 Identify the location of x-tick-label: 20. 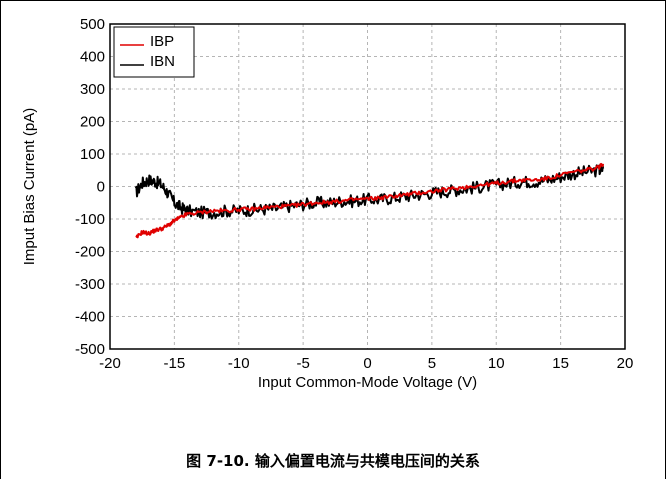
(625, 363).